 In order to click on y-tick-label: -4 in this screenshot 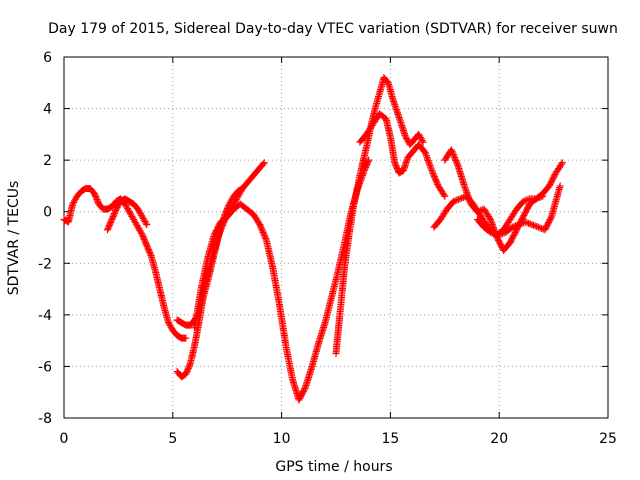, I will do `click(45, 316)`.